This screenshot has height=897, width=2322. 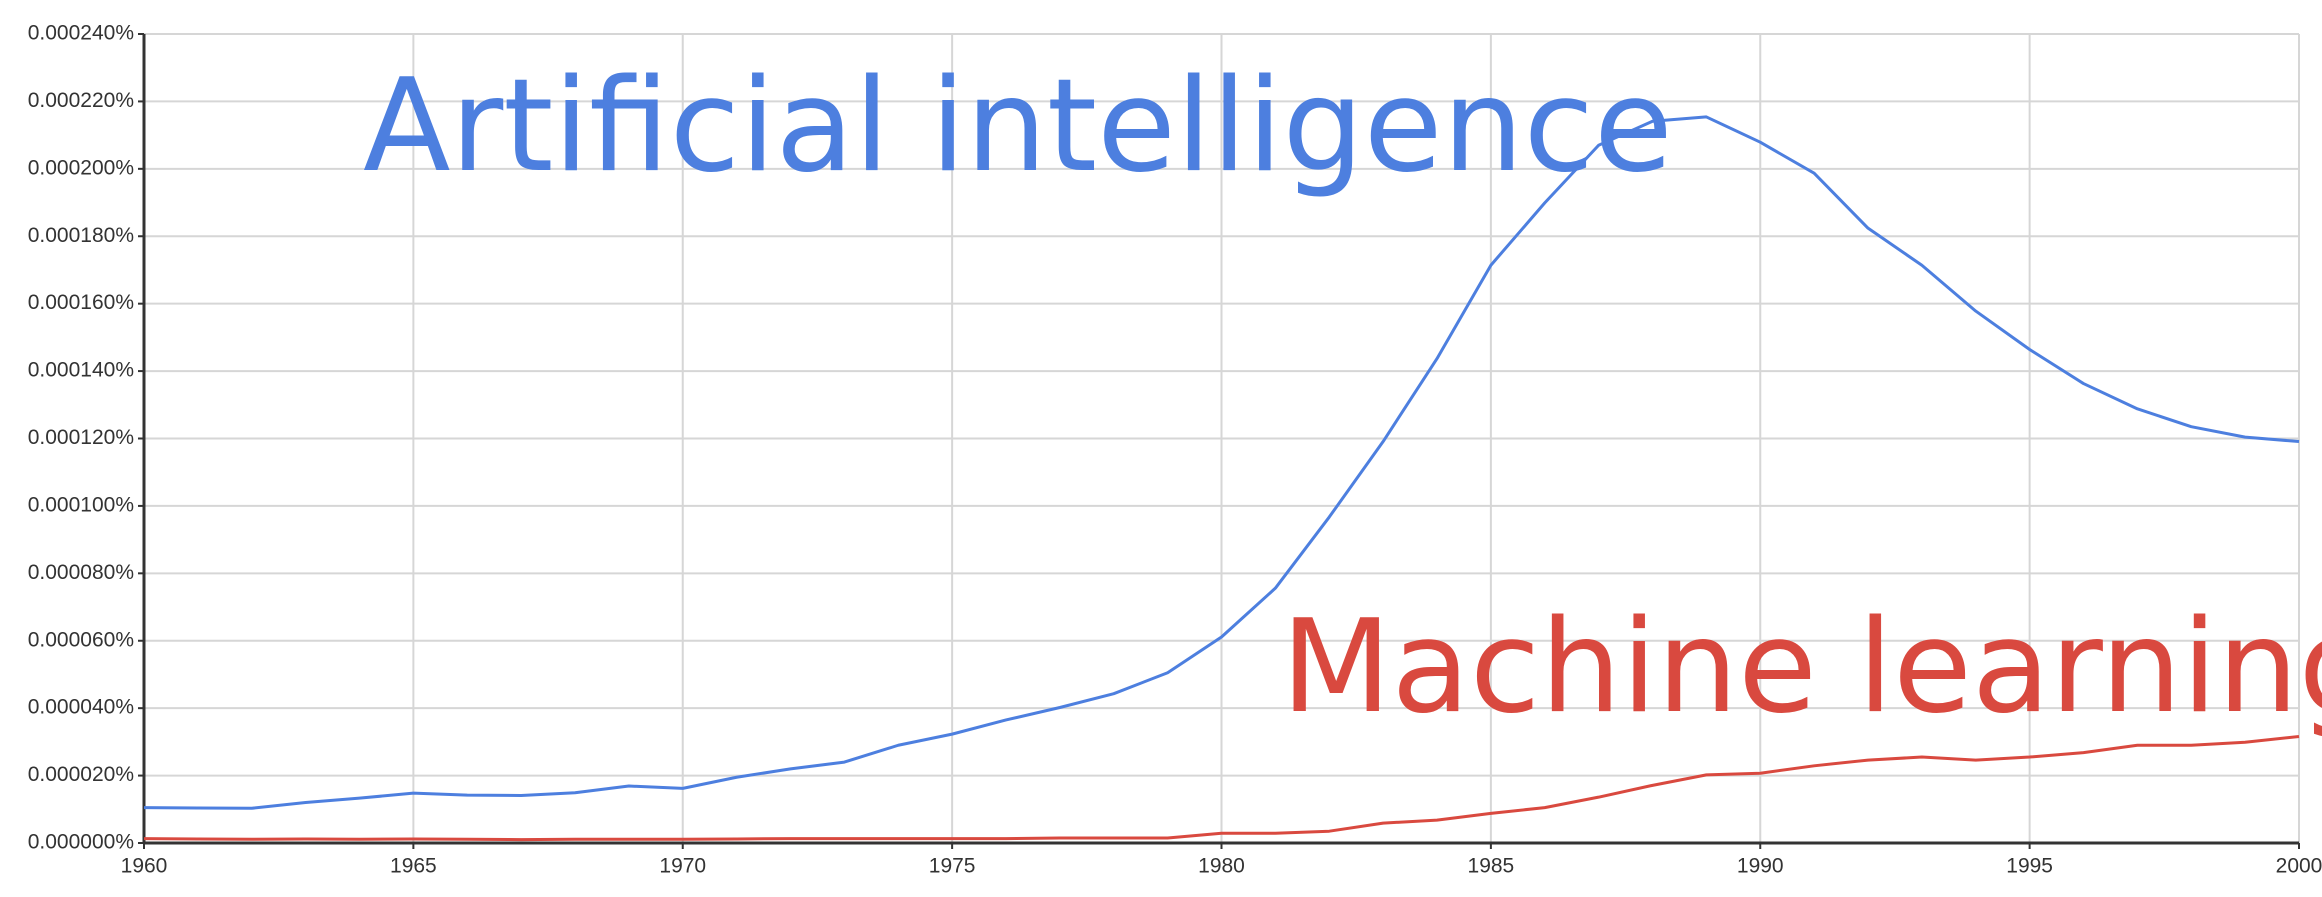 What do you see at coordinates (1221, 788) in the screenshot?
I see `series-line` at bounding box center [1221, 788].